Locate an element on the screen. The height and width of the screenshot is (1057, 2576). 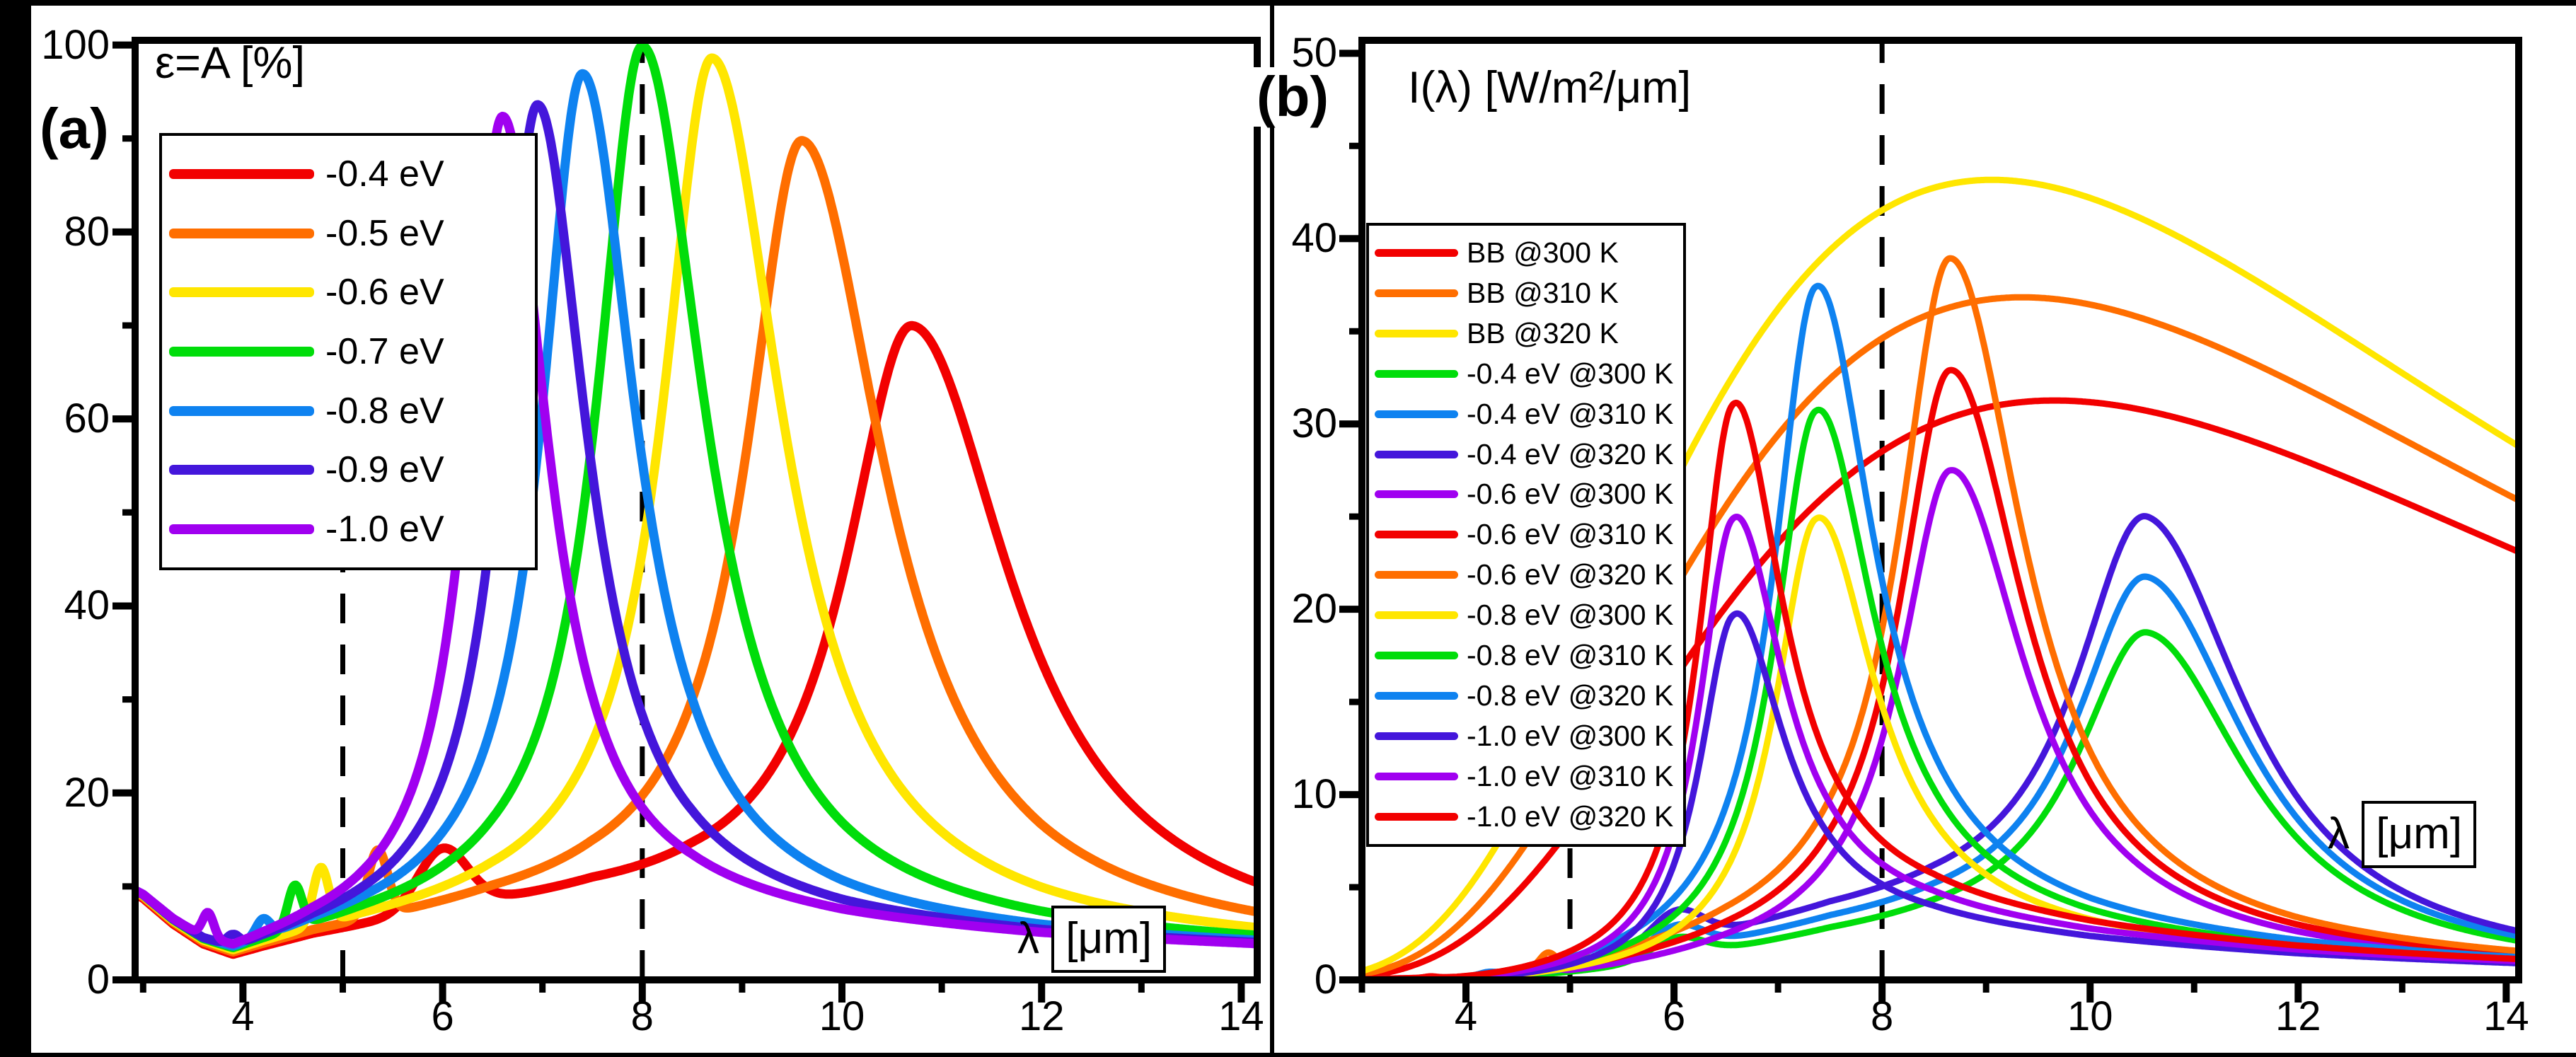
legend-label: BB @300 K is located at coordinates (1543, 252).